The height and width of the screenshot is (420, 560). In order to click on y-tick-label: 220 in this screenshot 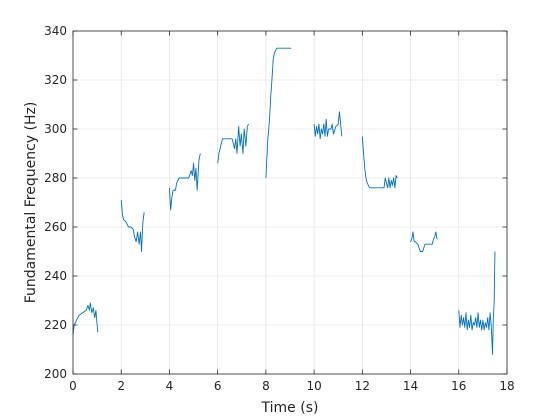, I will do `click(55, 325)`.